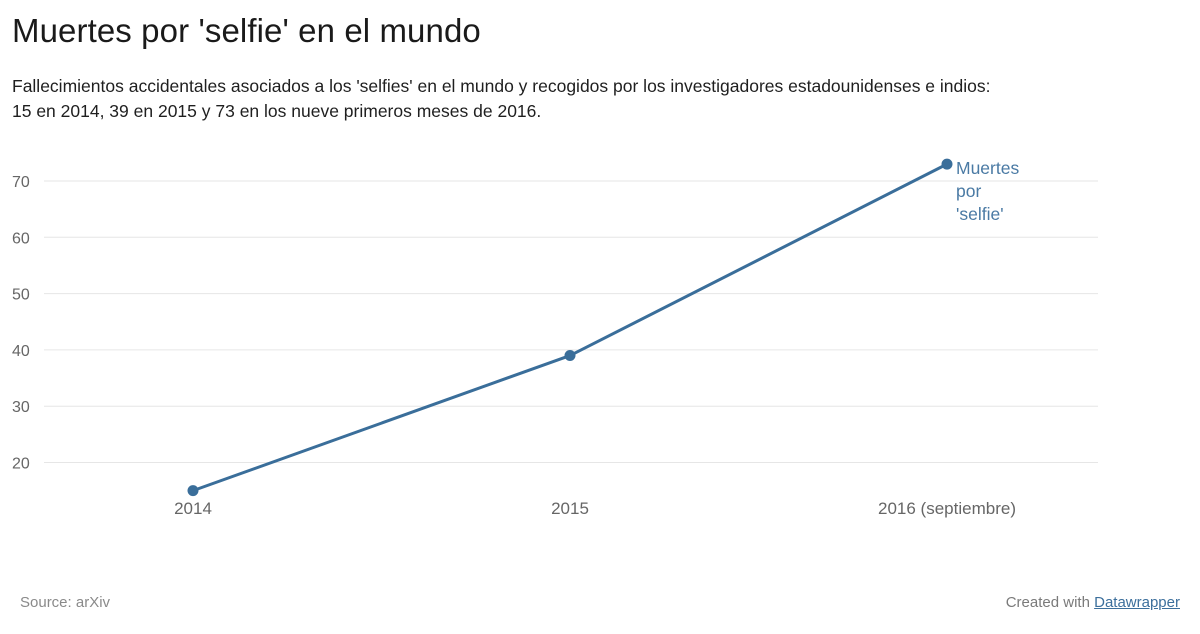 The height and width of the screenshot is (634, 1200). Describe the element at coordinates (570, 508) in the screenshot. I see `x-tick-label: 2015` at that location.